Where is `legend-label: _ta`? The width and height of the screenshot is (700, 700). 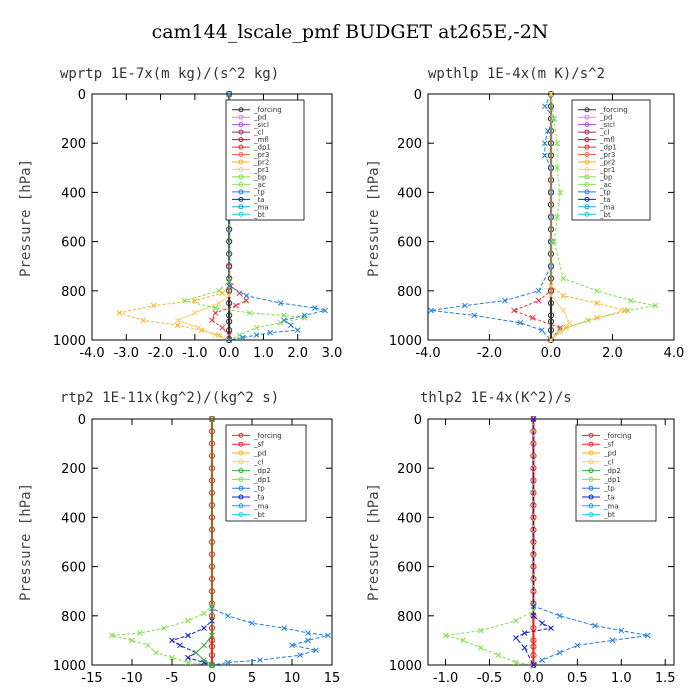 legend-label: _ta is located at coordinates (609, 498).